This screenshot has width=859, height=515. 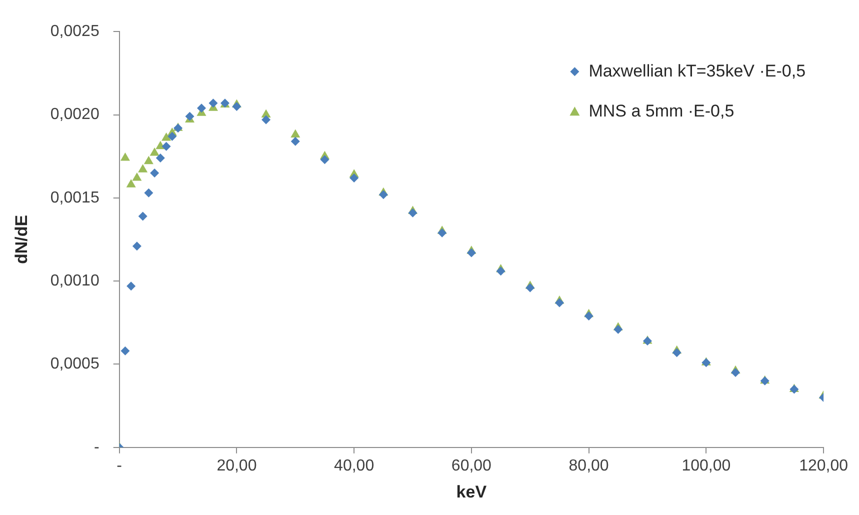 What do you see at coordinates (697, 70) in the screenshot?
I see `legend-label: Maxwellian kT=35keV ·E-0,5` at bounding box center [697, 70].